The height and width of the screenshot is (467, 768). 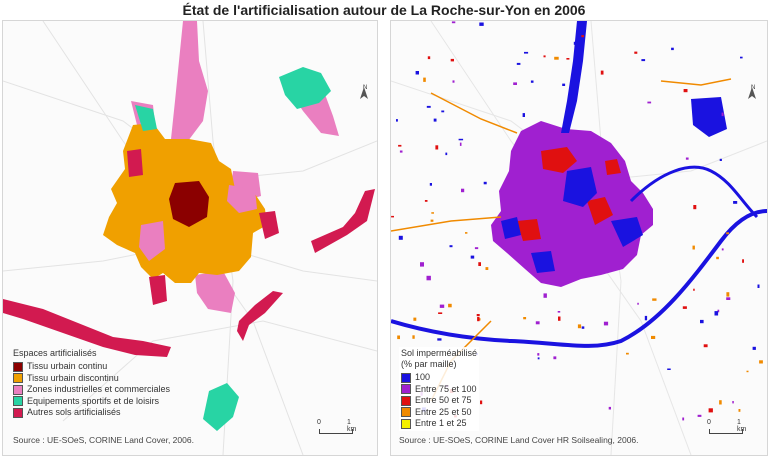 What do you see at coordinates (443, 411) in the screenshot?
I see `legend-label: Entre 25 et 50` at bounding box center [443, 411].